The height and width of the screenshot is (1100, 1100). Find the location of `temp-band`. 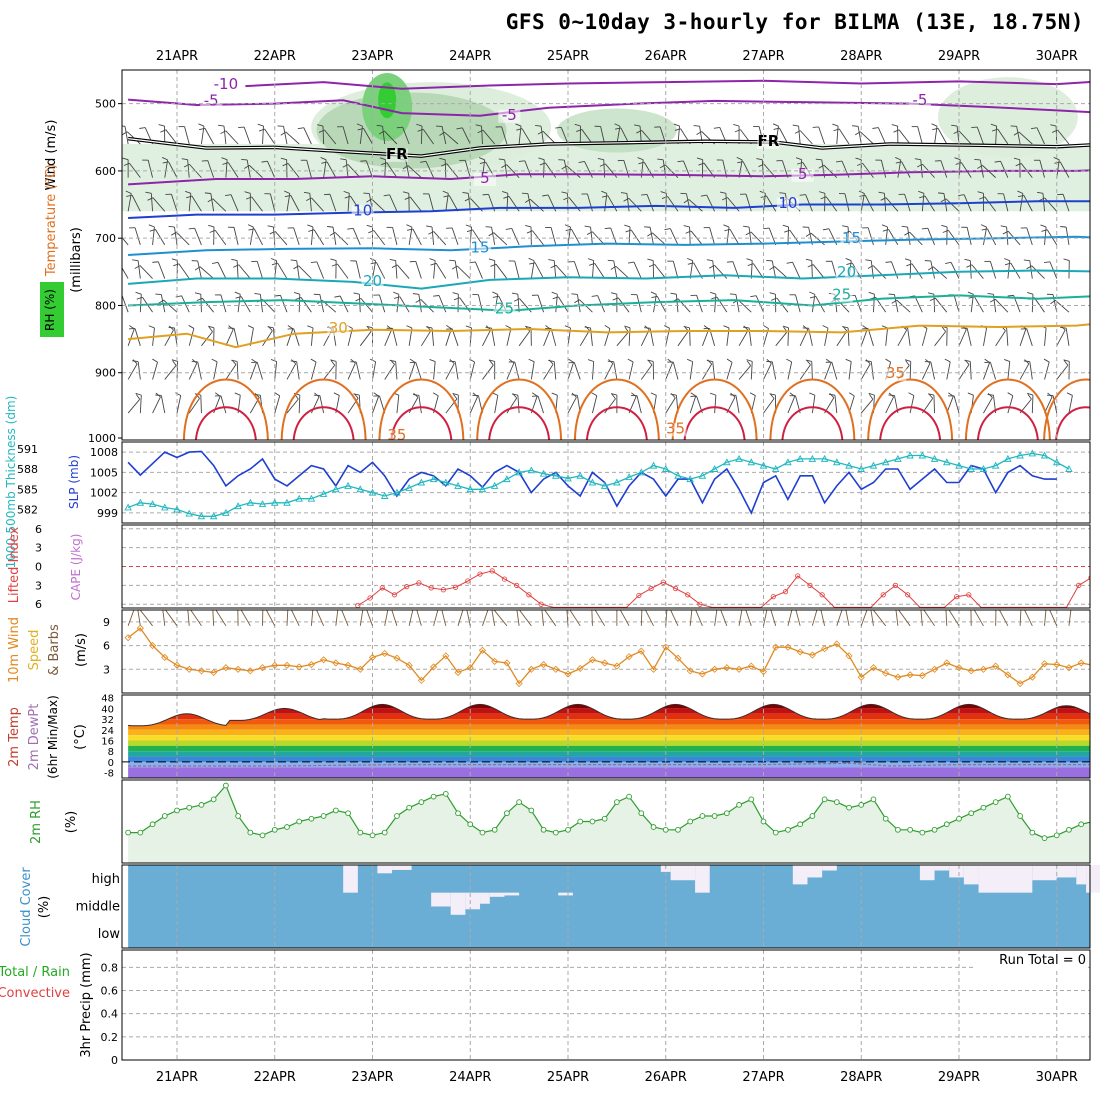

temp-band is located at coordinates (609, 772).